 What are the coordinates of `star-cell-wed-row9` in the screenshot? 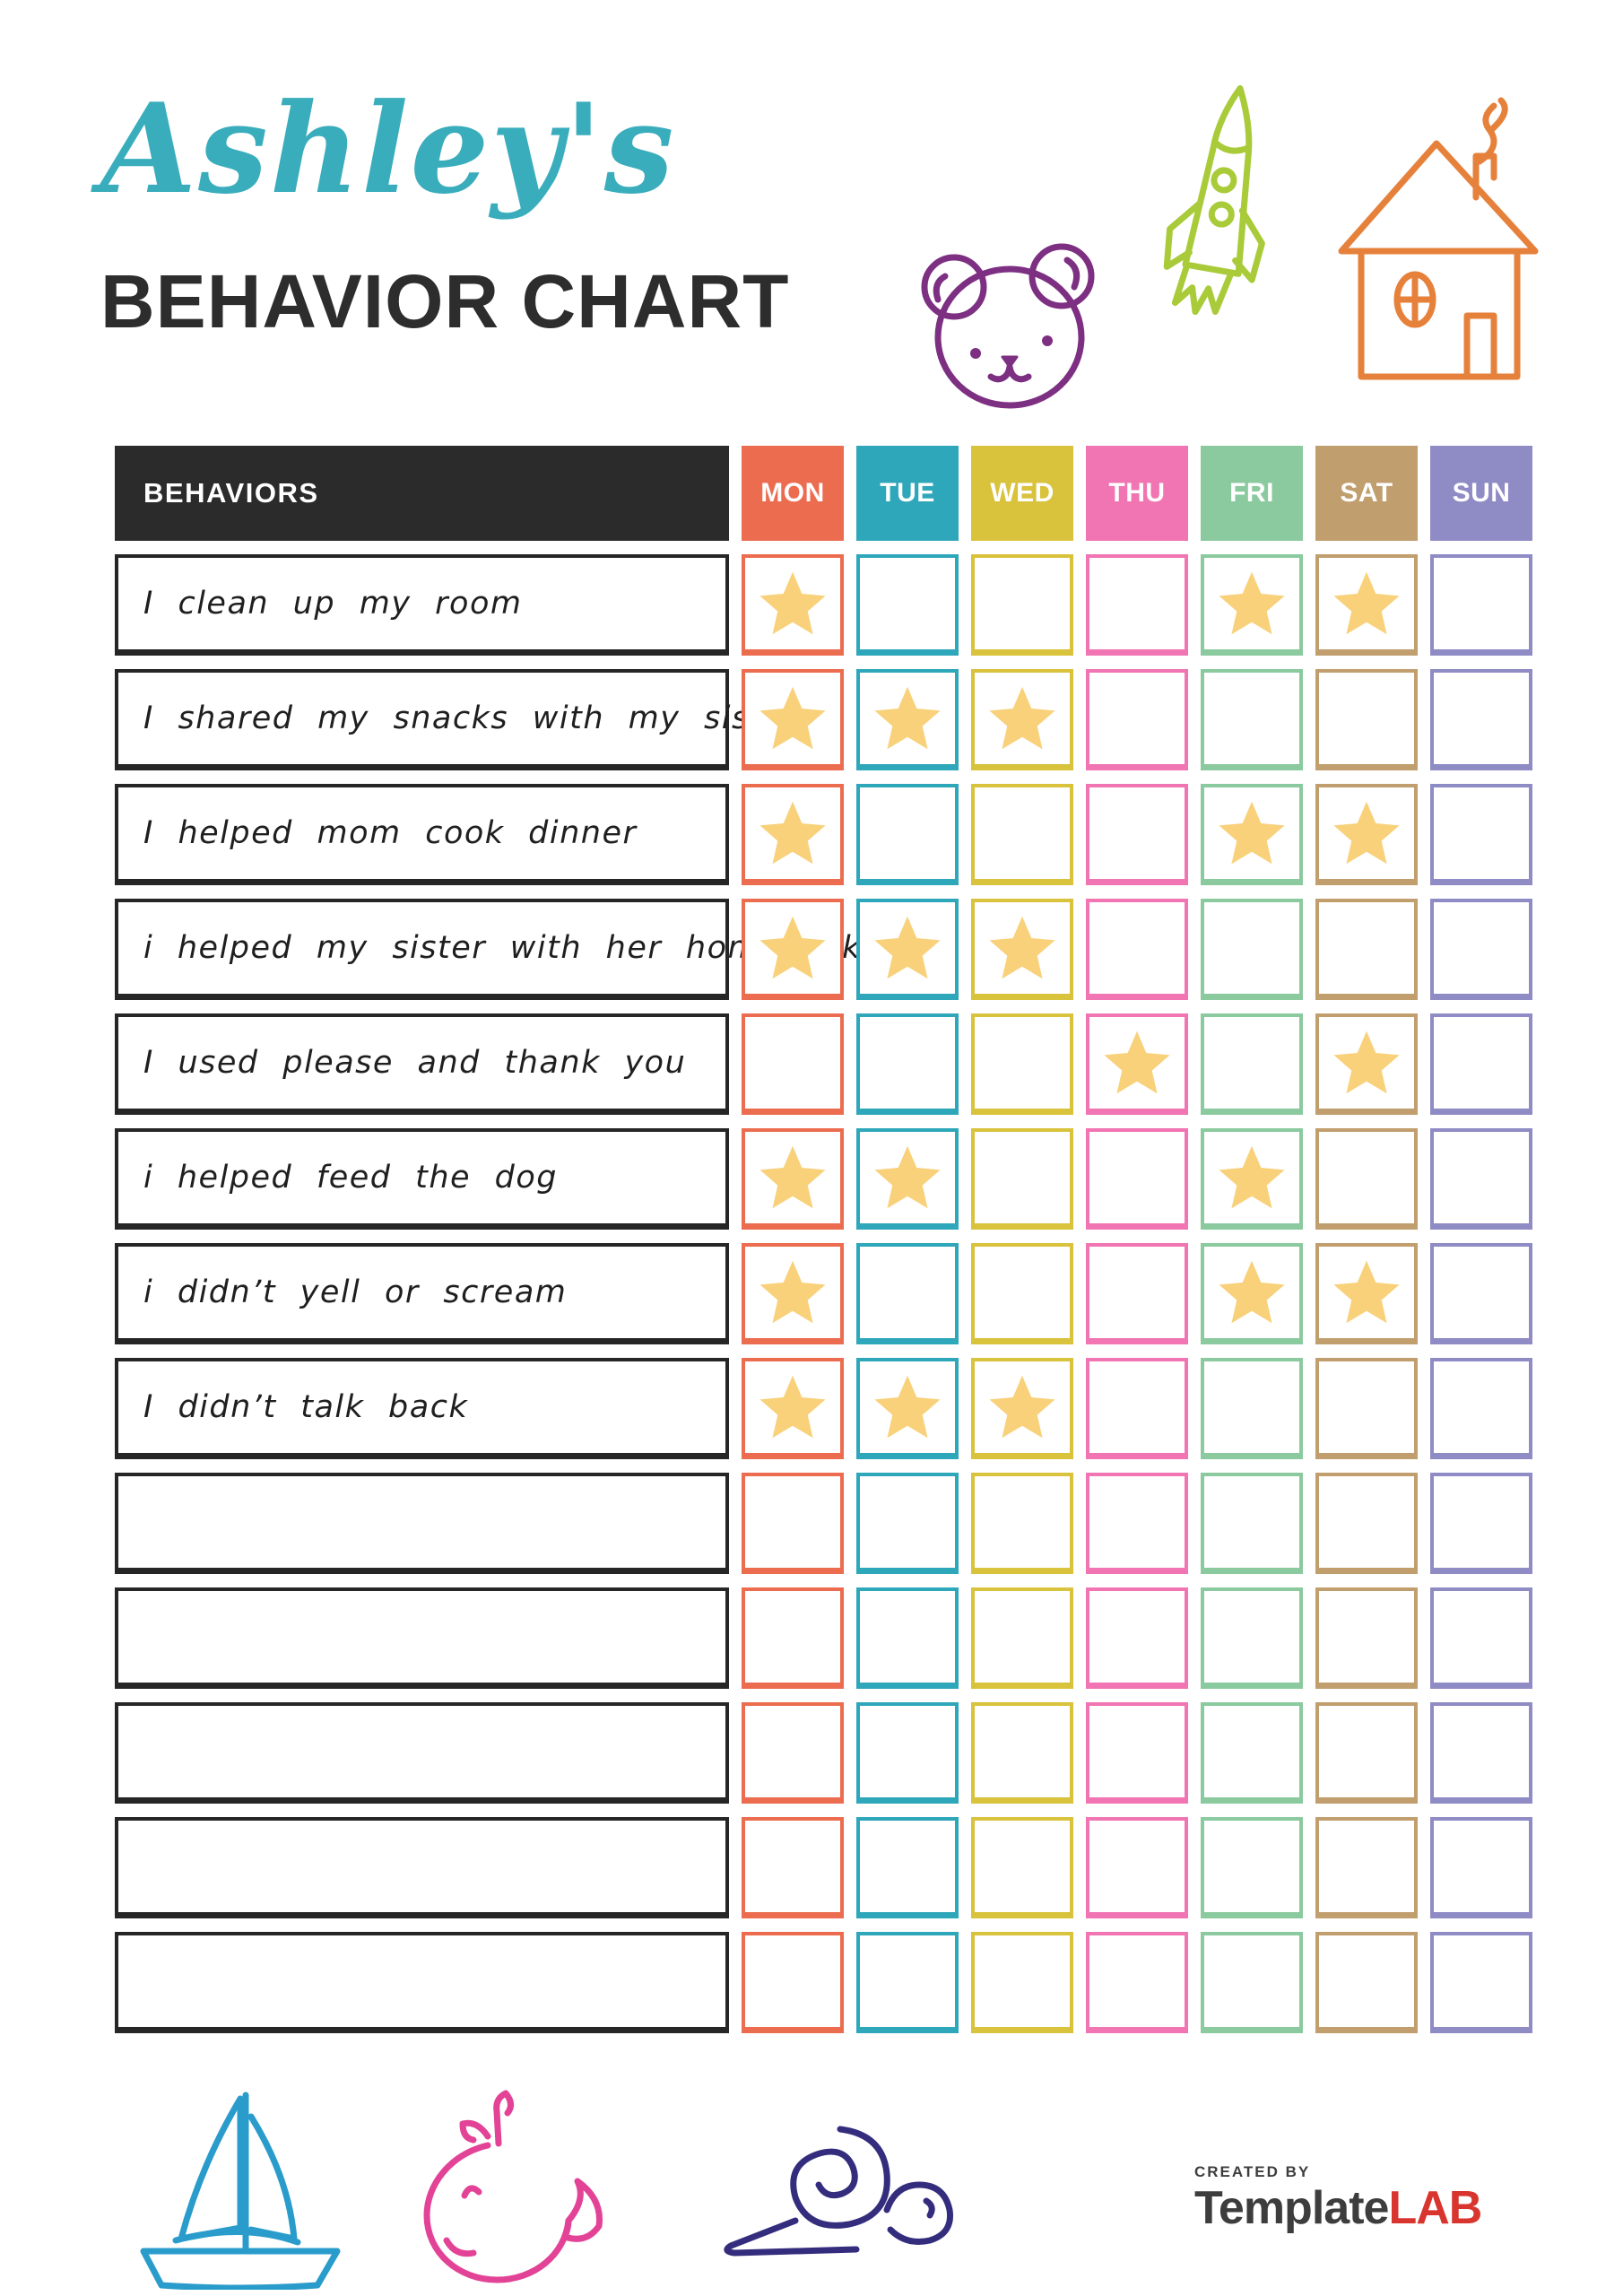 It's located at (1022, 1523).